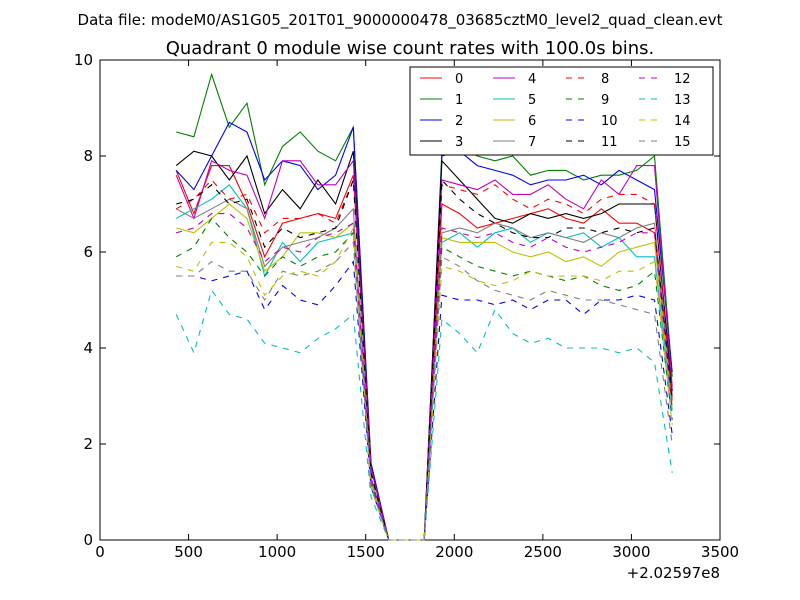 The height and width of the screenshot is (600, 800). What do you see at coordinates (88, 156) in the screenshot?
I see `y-tick-label: 8` at bounding box center [88, 156].